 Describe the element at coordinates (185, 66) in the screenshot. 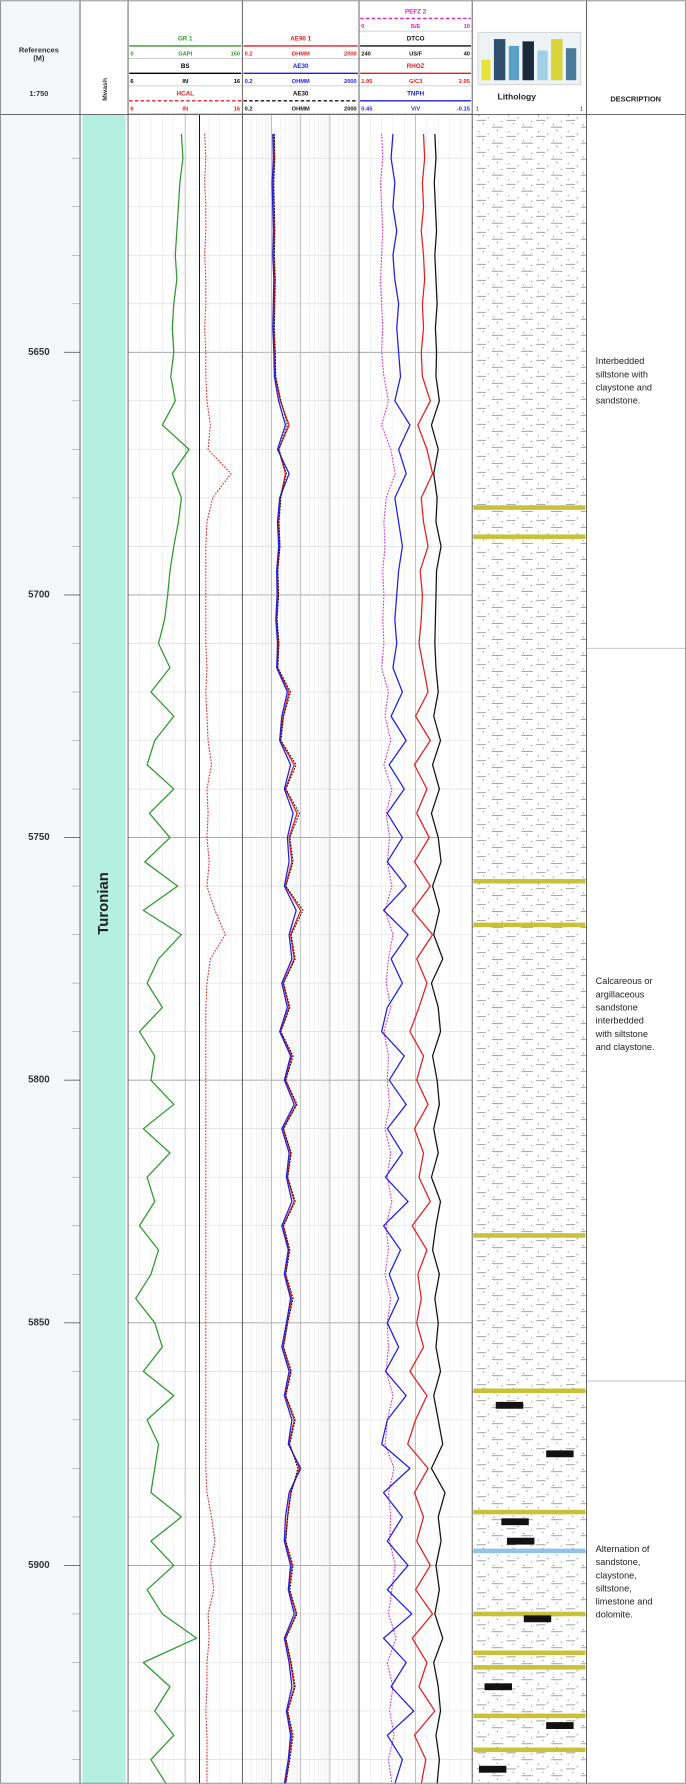

I see `curve-name: BS` at that location.